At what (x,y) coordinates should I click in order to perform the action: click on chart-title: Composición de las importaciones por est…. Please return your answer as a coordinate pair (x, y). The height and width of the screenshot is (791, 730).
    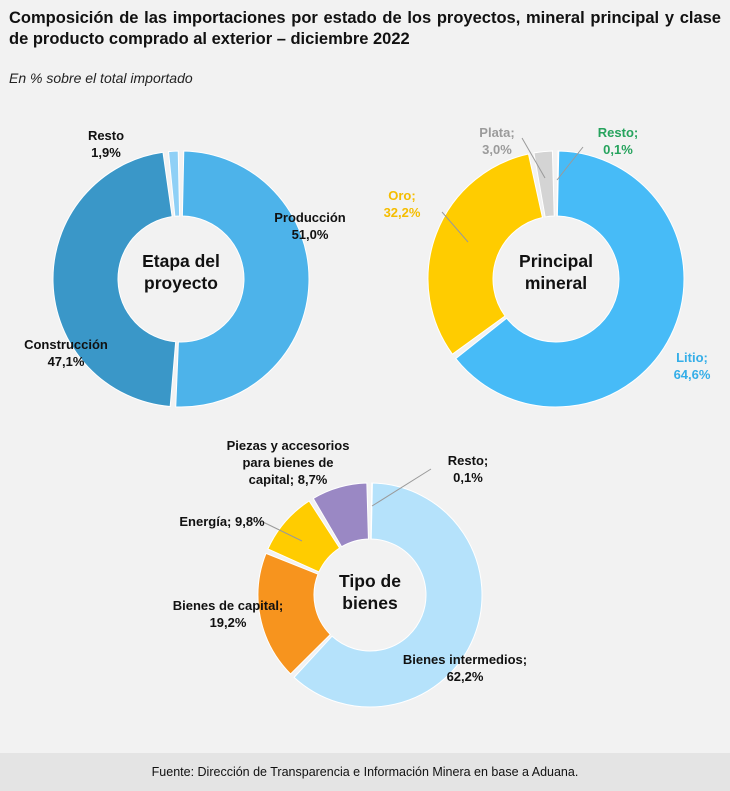
    Looking at the image, I should click on (365, 28).